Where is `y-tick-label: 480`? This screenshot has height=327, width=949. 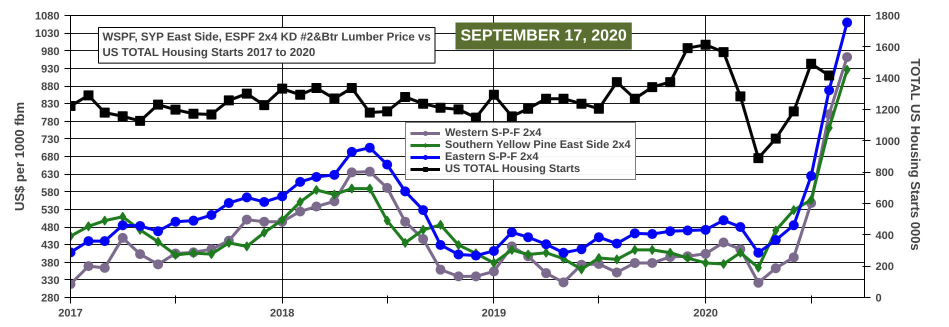
y-tick-label: 480 is located at coordinates (50, 228).